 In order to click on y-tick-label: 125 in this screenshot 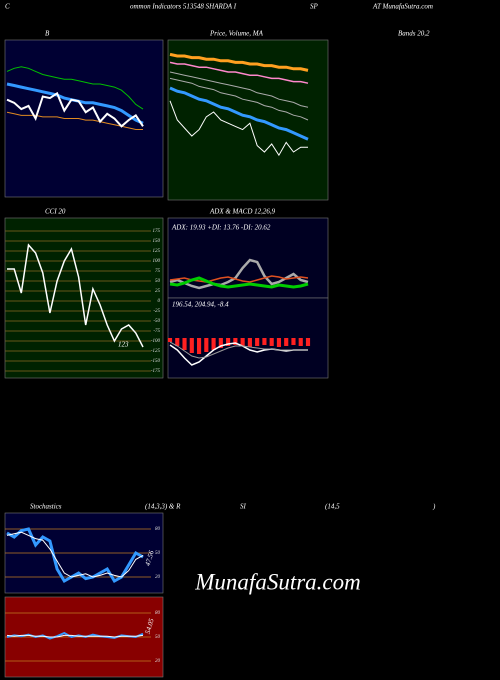, I will do `click(157, 251)`.